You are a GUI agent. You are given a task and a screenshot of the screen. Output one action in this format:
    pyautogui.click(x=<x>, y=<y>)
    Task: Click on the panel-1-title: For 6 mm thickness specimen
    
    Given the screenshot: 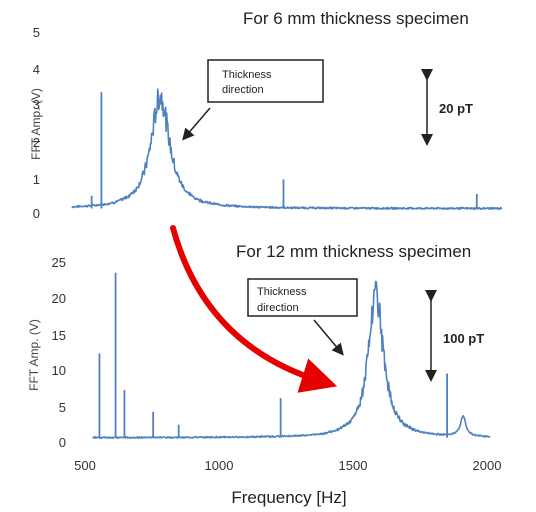 What is the action you would take?
    pyautogui.click(x=356, y=18)
    